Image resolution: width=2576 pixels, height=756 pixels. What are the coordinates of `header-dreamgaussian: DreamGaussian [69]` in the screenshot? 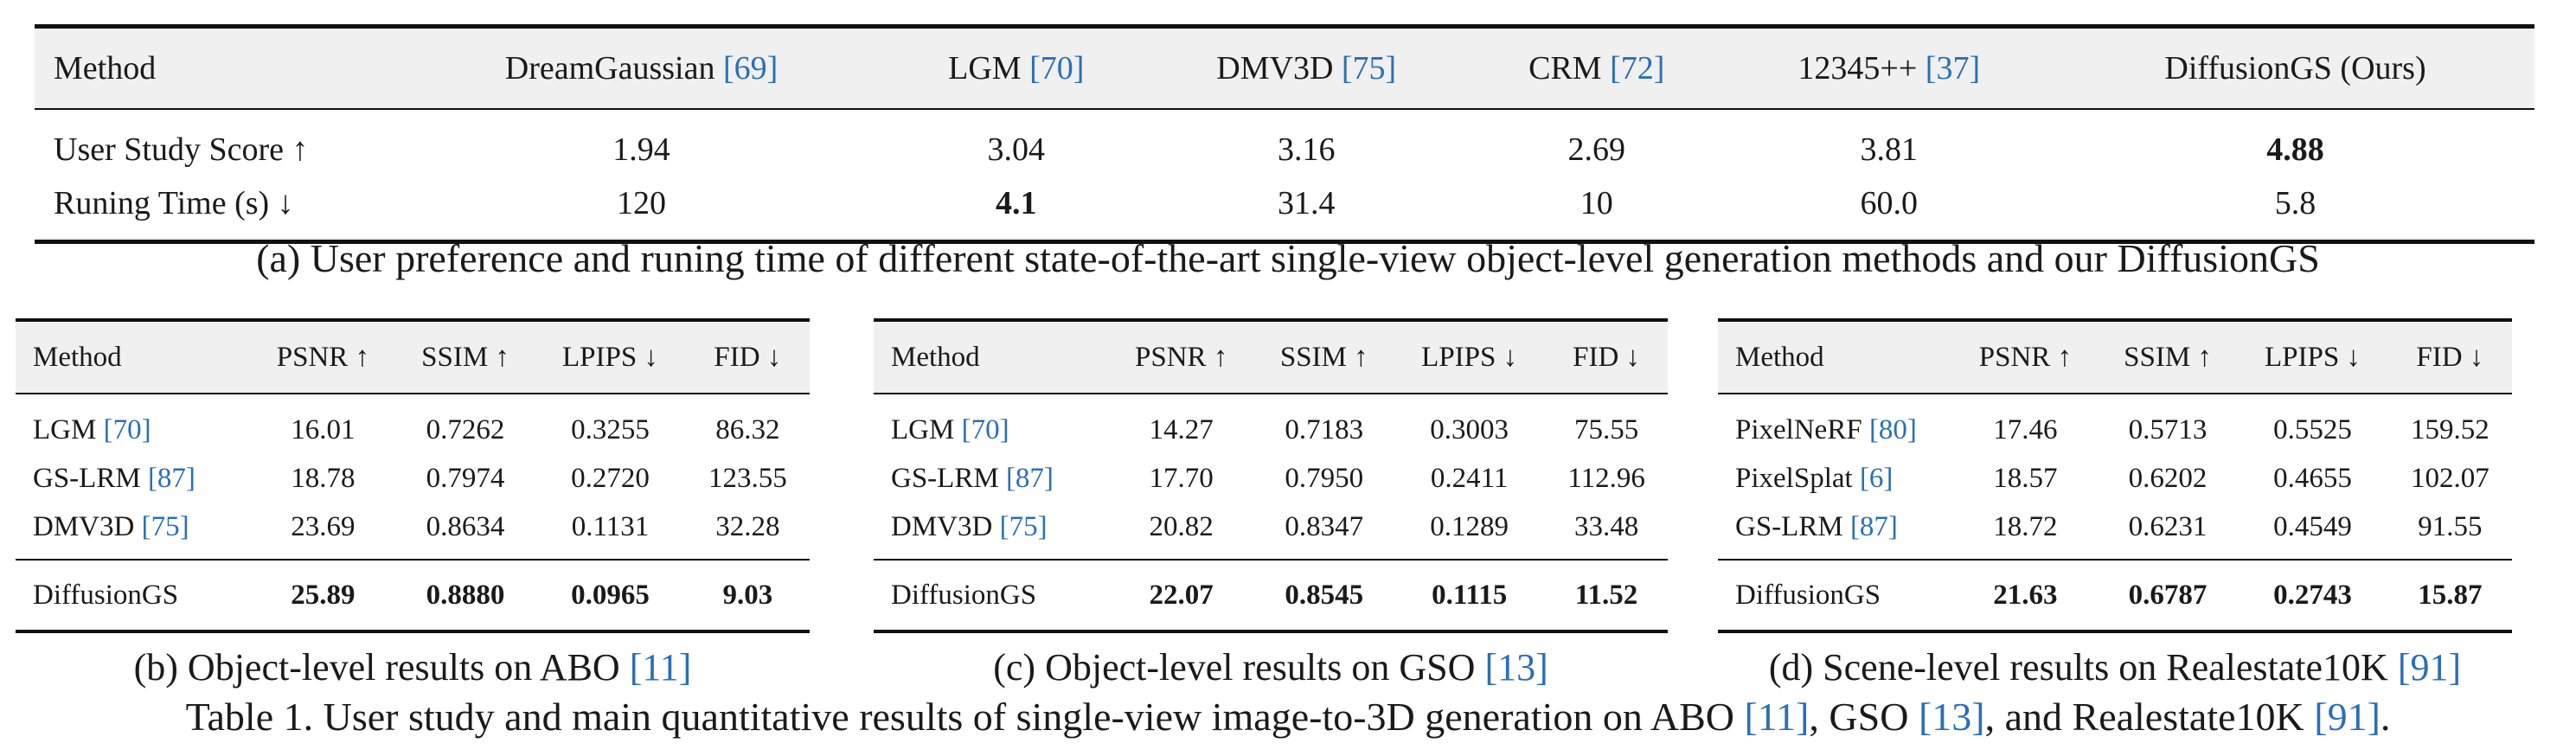 It's located at (641, 68).